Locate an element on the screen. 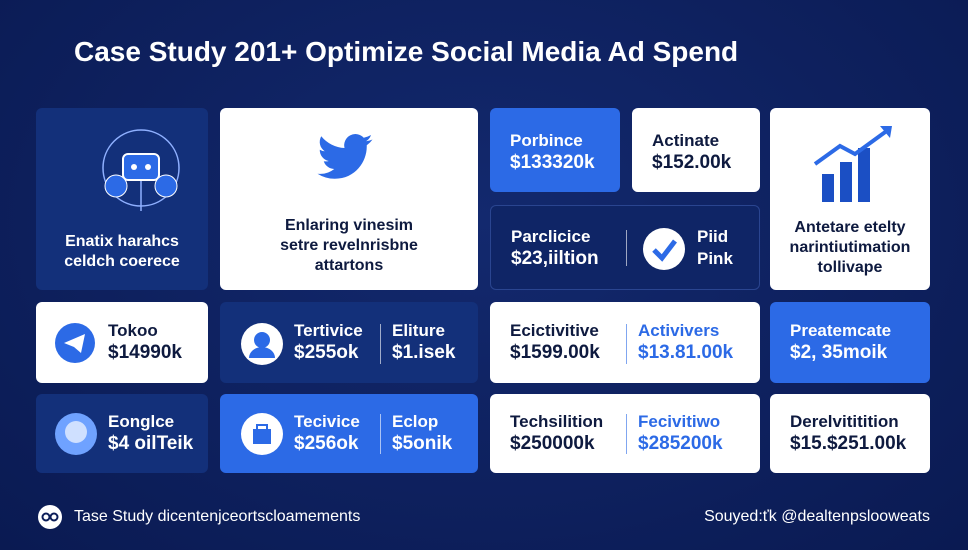 Image resolution: width=968 pixels, height=550 pixels. line: attartons is located at coordinates (349, 265).